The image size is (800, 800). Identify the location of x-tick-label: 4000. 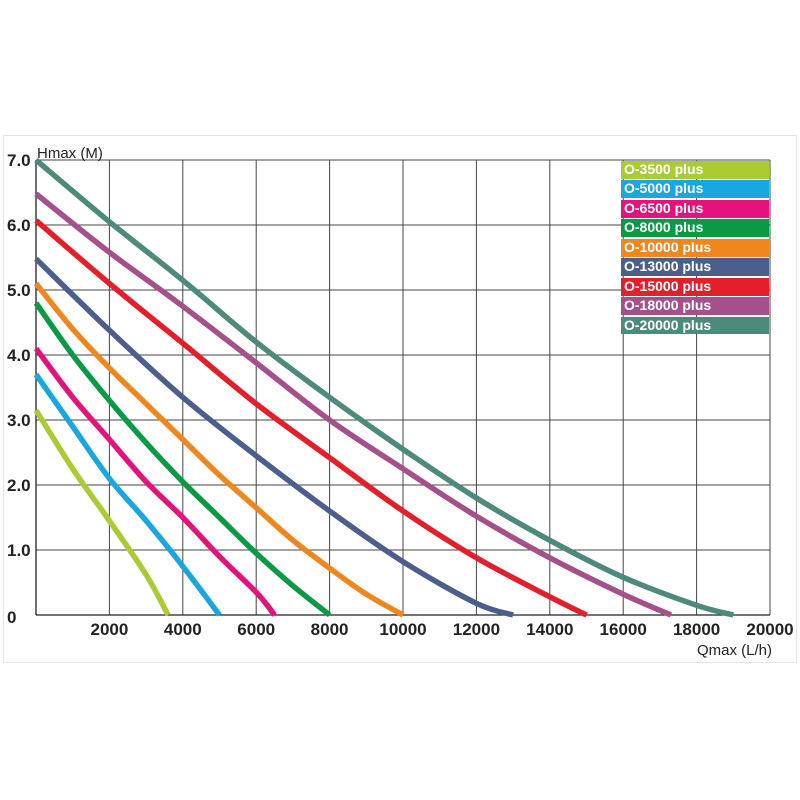
(183, 629).